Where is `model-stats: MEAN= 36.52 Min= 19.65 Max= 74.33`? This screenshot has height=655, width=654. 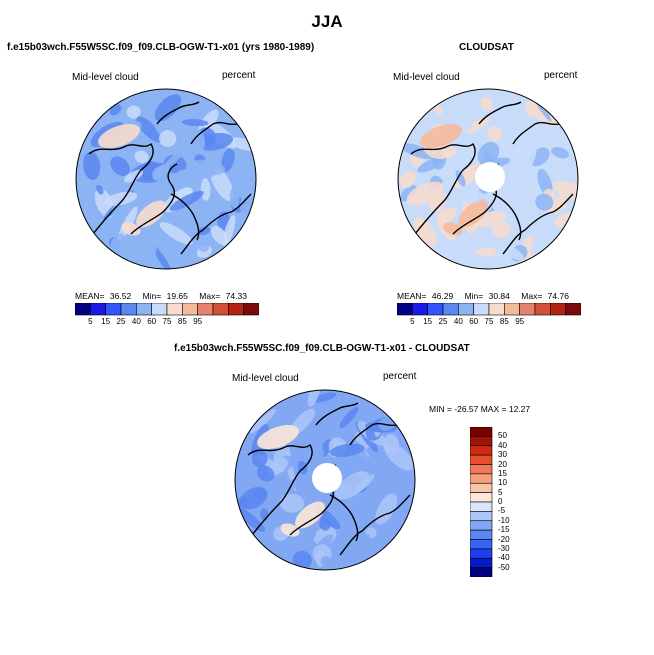 model-stats: MEAN= 36.52 Min= 19.65 Max= 74.33 is located at coordinates (161, 296).